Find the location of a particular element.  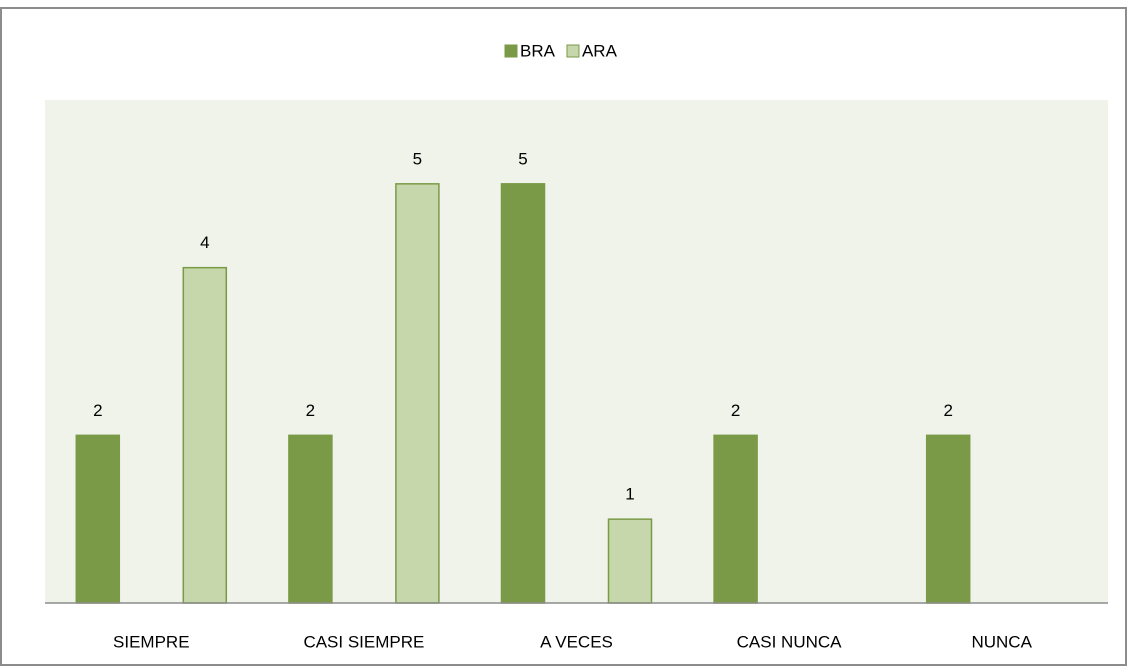

x-tick-label: SIEMPRE is located at coordinates (151, 641).